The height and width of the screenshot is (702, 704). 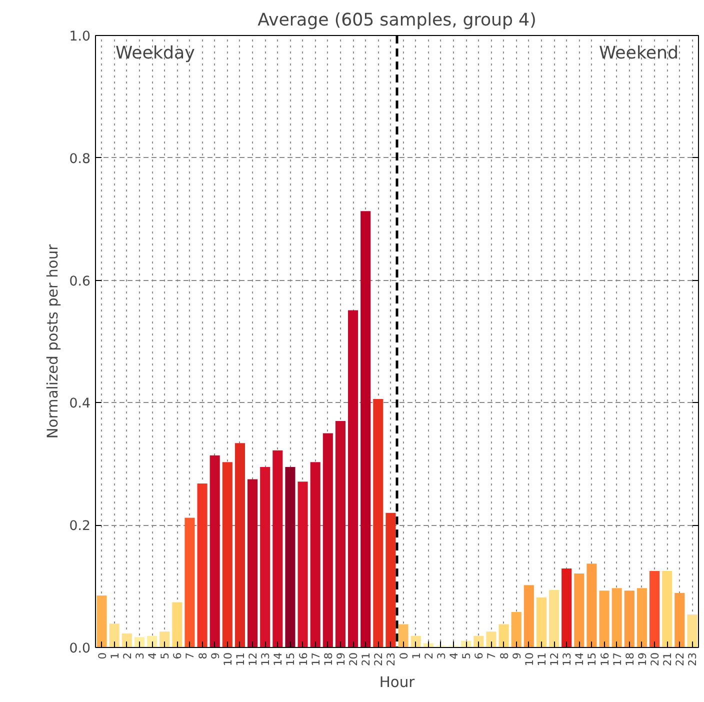 What do you see at coordinates (53, 341) in the screenshot?
I see `y-axis-title: Normalized posts per hour` at bounding box center [53, 341].